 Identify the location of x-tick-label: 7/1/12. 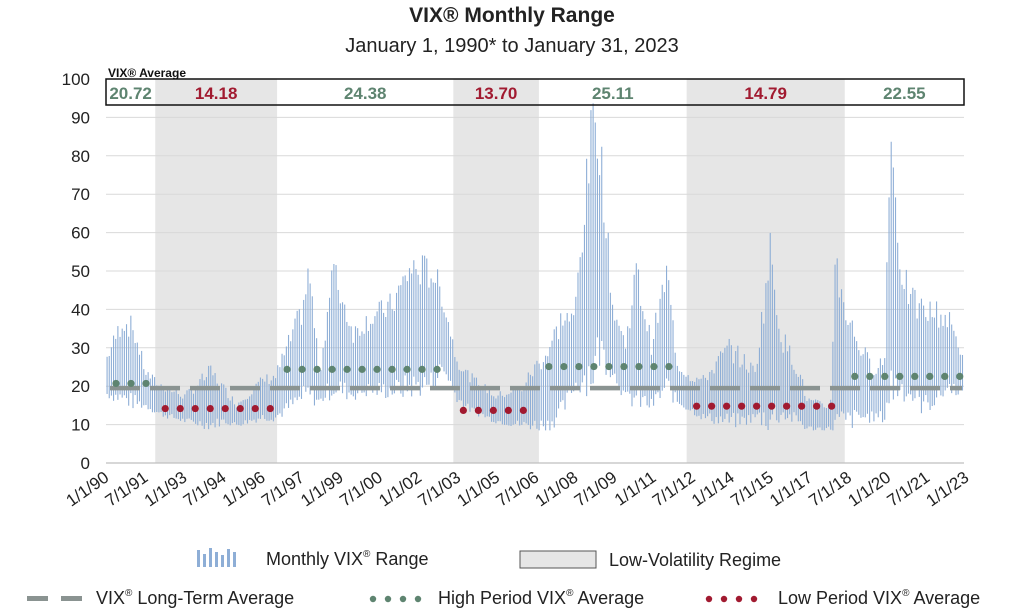
(674, 489).